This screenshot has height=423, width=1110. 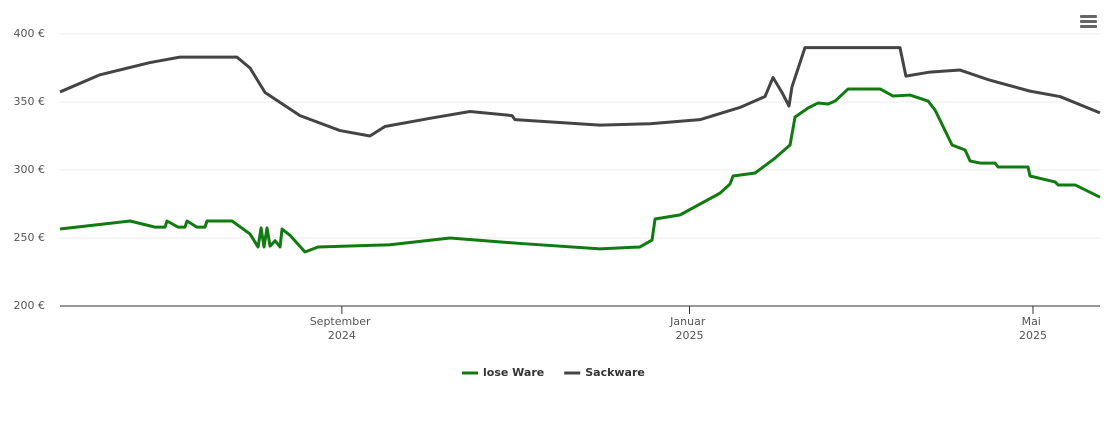 I want to click on menu-icon, so click(x=1088, y=21).